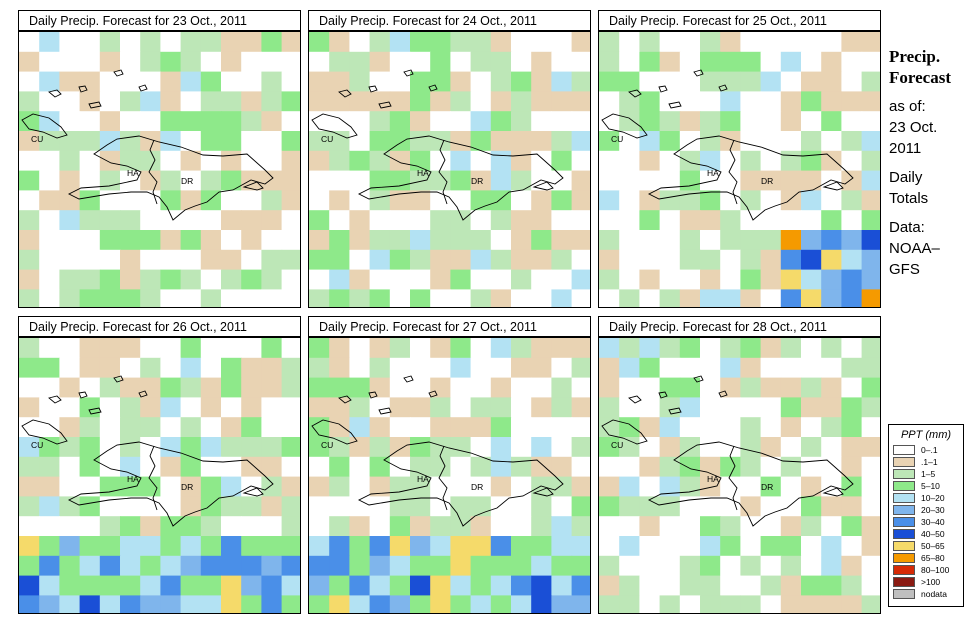 The image size is (975, 635). I want to click on sidebar-data-line1: Data:, so click(907, 227).